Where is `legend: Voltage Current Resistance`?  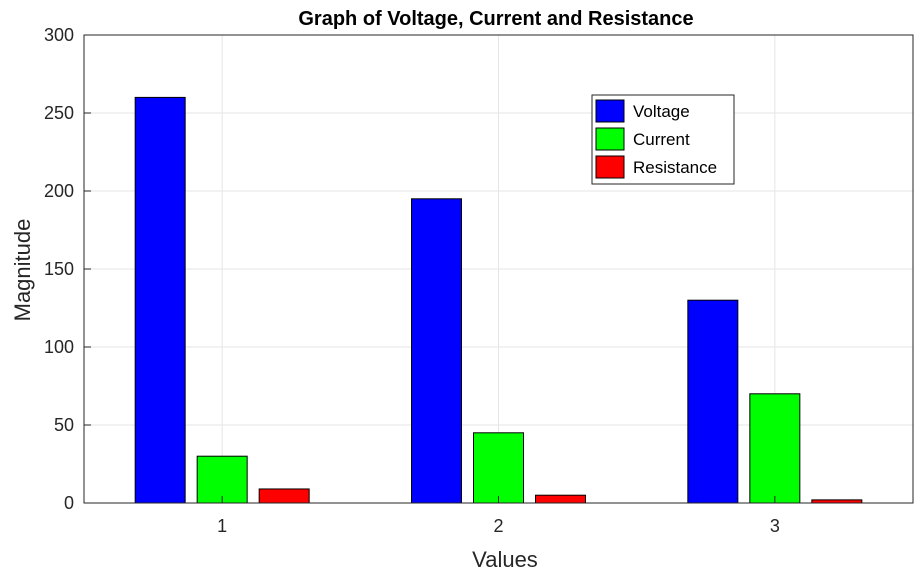
legend: Voltage Current Resistance is located at coordinates (663, 139).